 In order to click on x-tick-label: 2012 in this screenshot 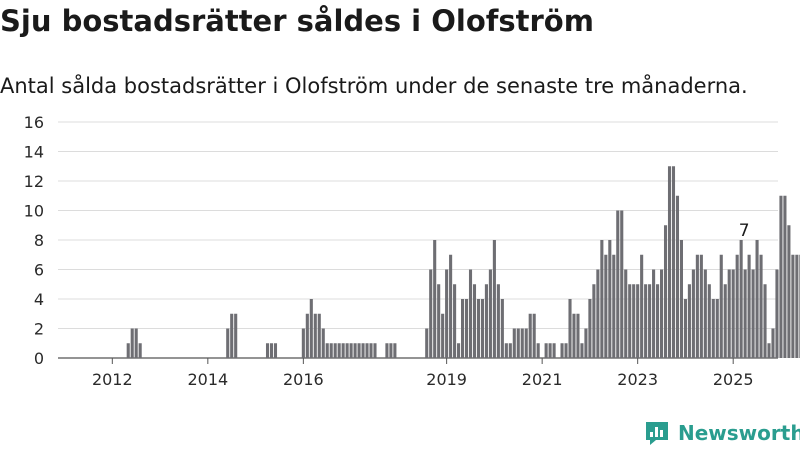, I will do `click(112, 379)`.